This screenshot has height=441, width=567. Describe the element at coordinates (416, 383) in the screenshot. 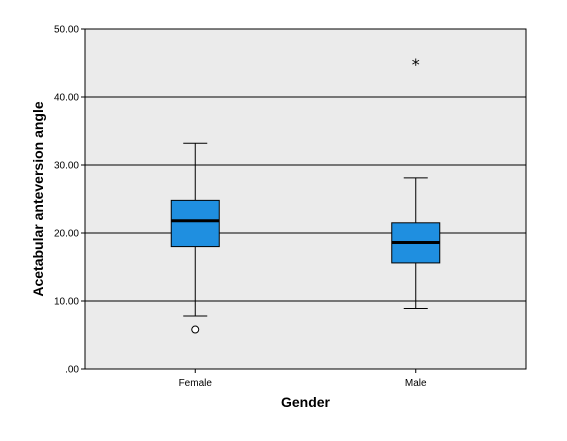

I see `x-tick-label: Male` at that location.